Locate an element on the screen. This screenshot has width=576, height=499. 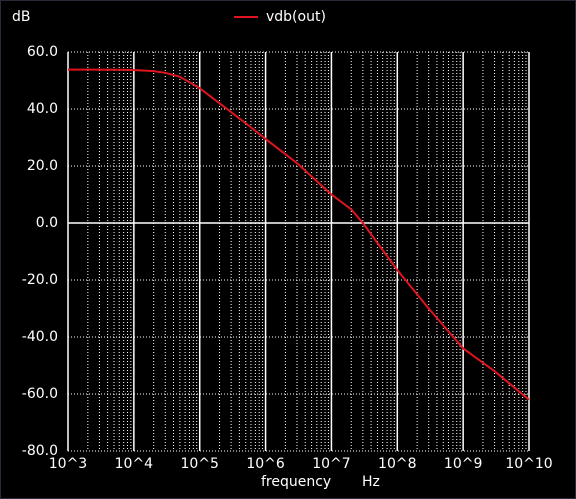
x-tick-label: 10^4 is located at coordinates (134, 464).